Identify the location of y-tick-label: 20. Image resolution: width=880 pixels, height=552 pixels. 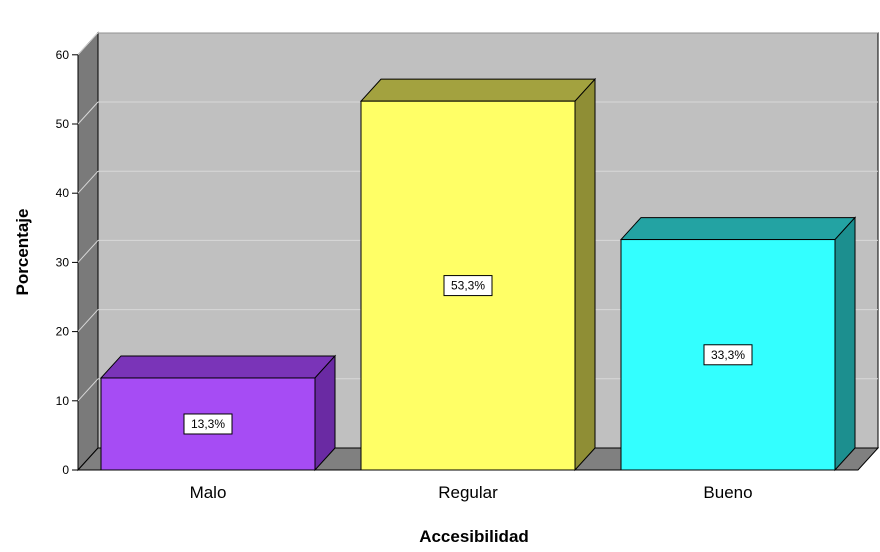
(63, 332).